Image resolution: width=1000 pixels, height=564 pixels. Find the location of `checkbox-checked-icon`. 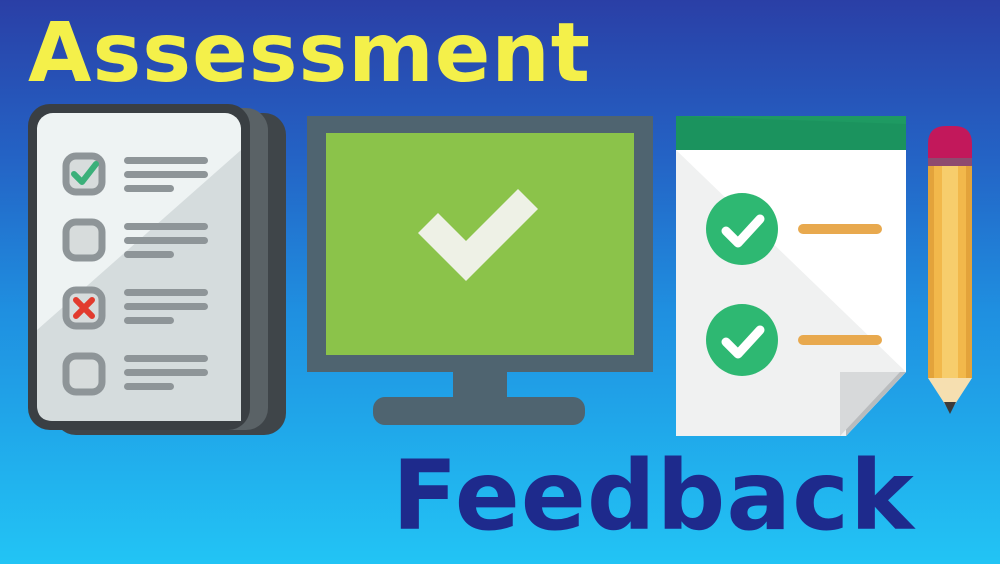

checkbox-checked-icon is located at coordinates (84, 174).